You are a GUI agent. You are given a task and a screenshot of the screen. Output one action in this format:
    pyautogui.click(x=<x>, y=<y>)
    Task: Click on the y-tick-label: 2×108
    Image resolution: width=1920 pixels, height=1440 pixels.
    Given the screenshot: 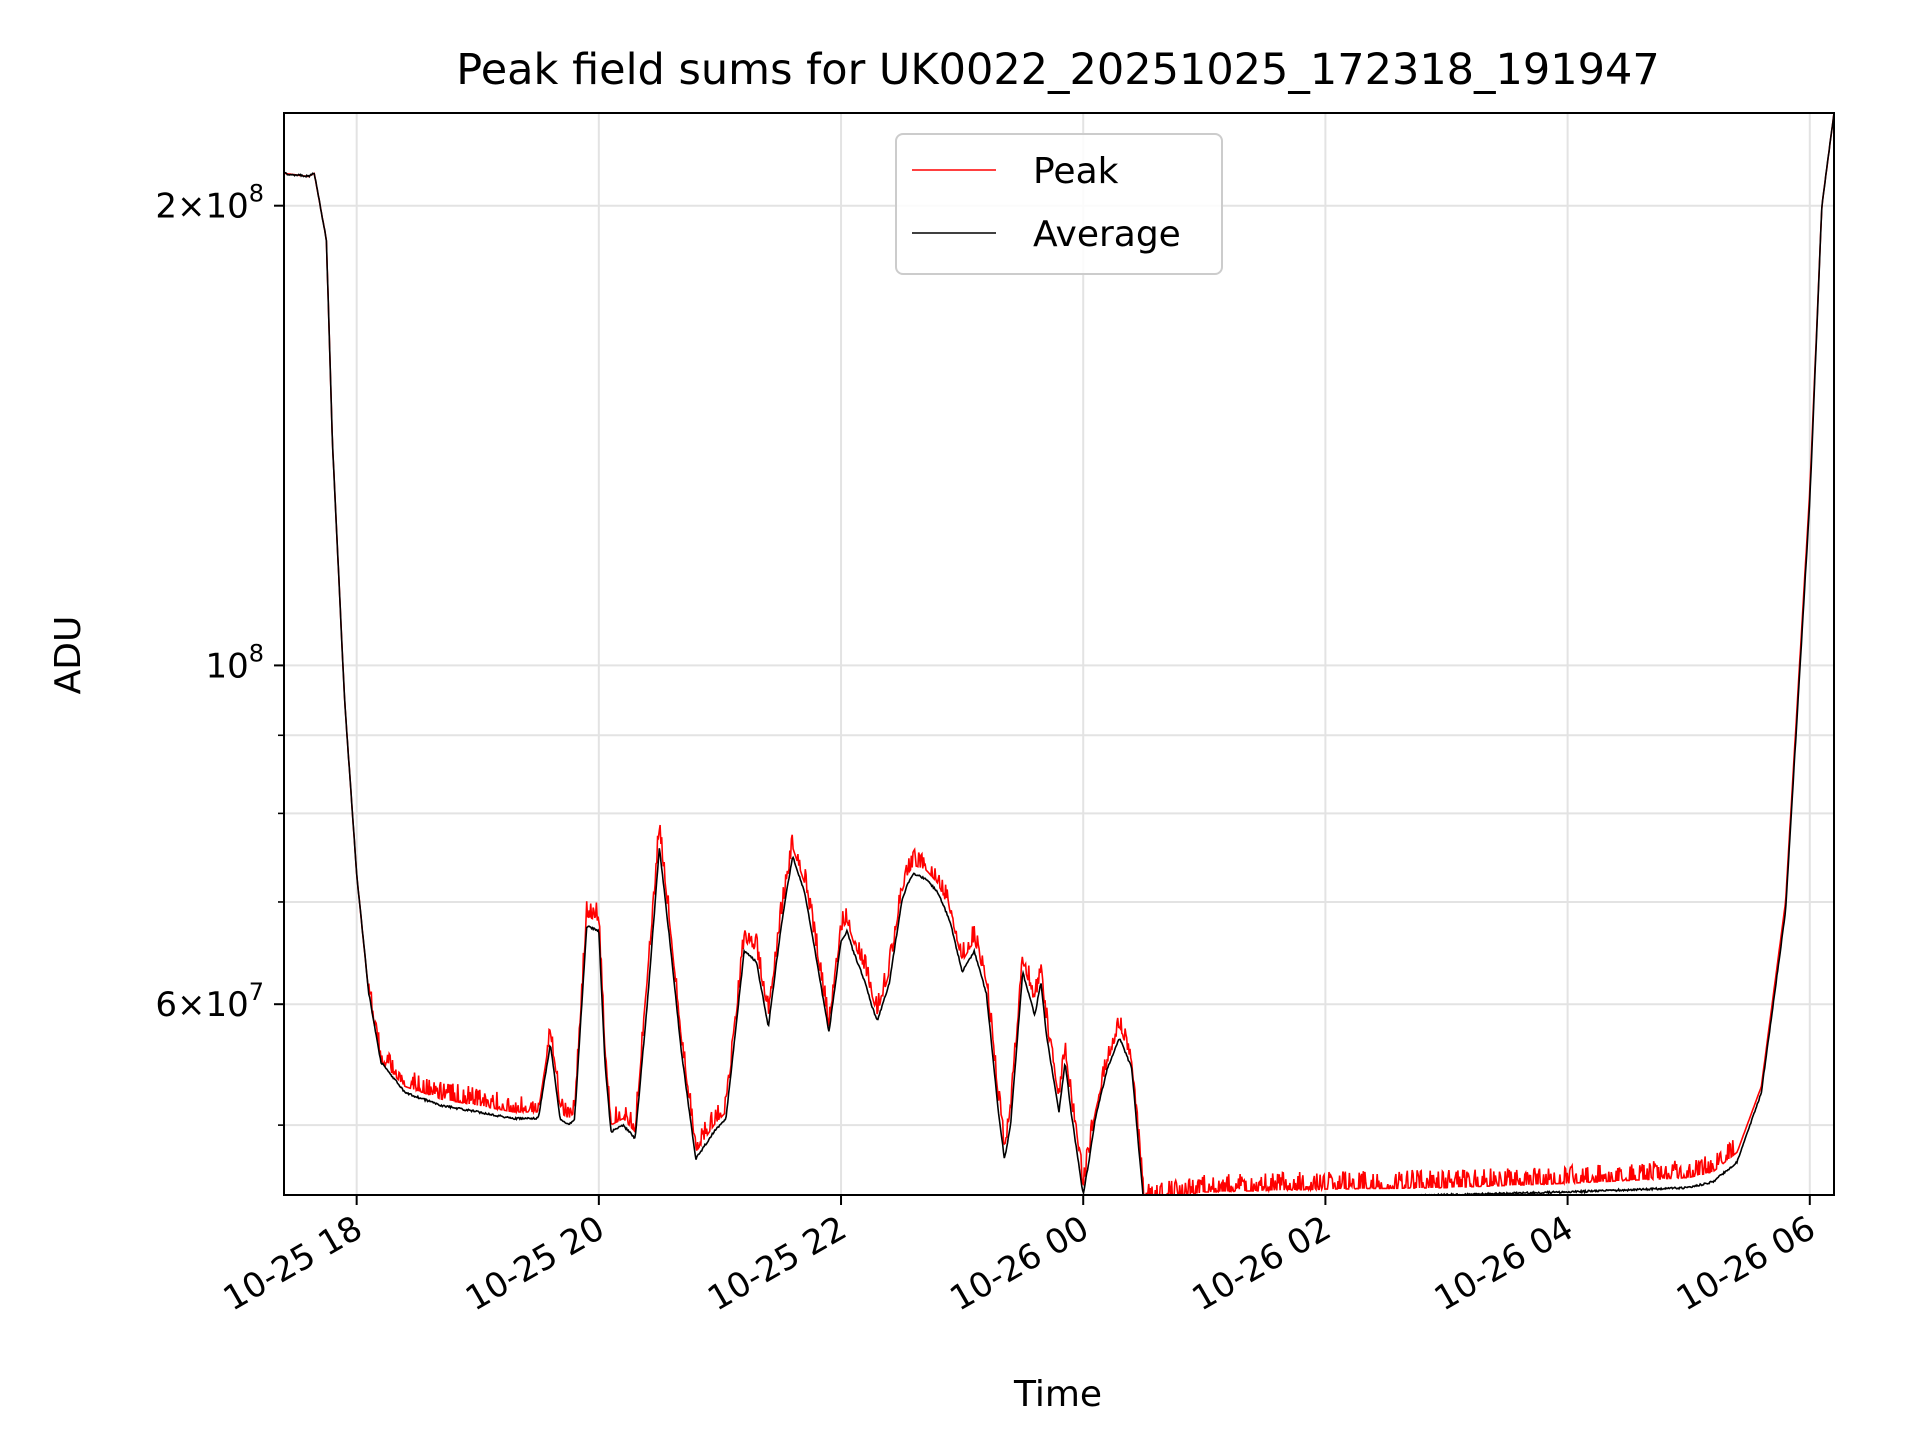 What is the action you would take?
    pyautogui.click(x=209, y=203)
    